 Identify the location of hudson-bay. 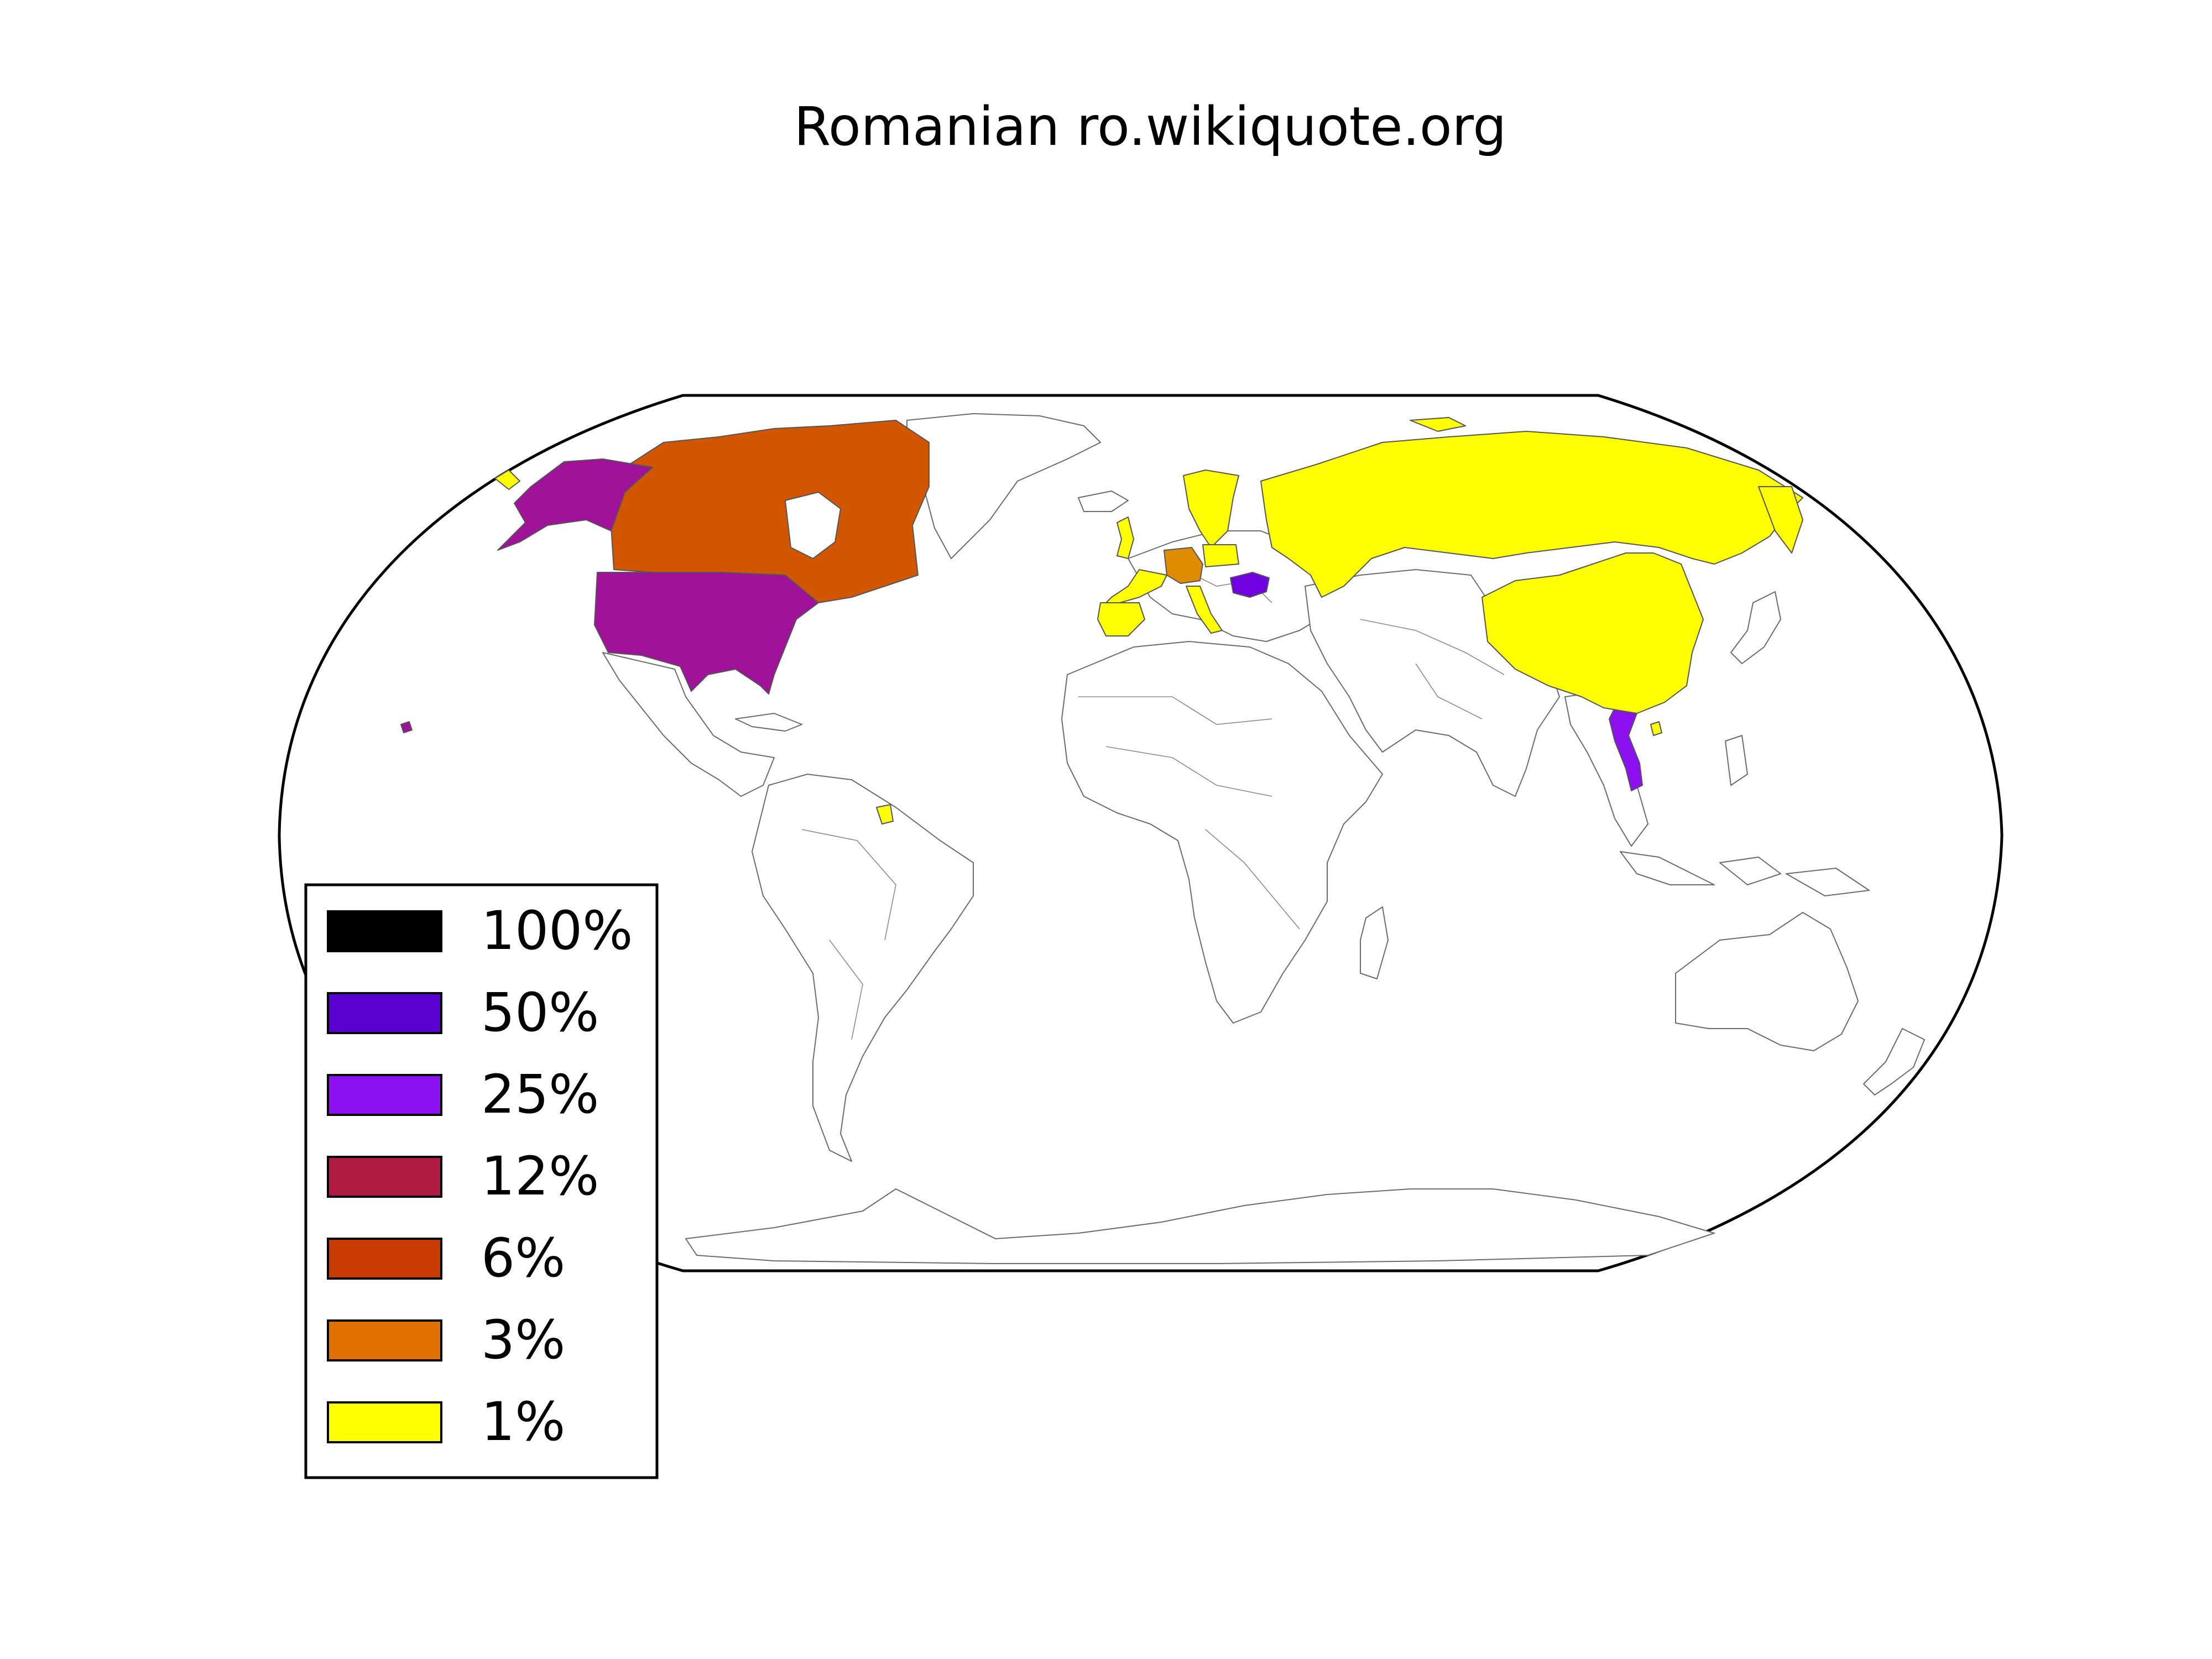
(813, 526).